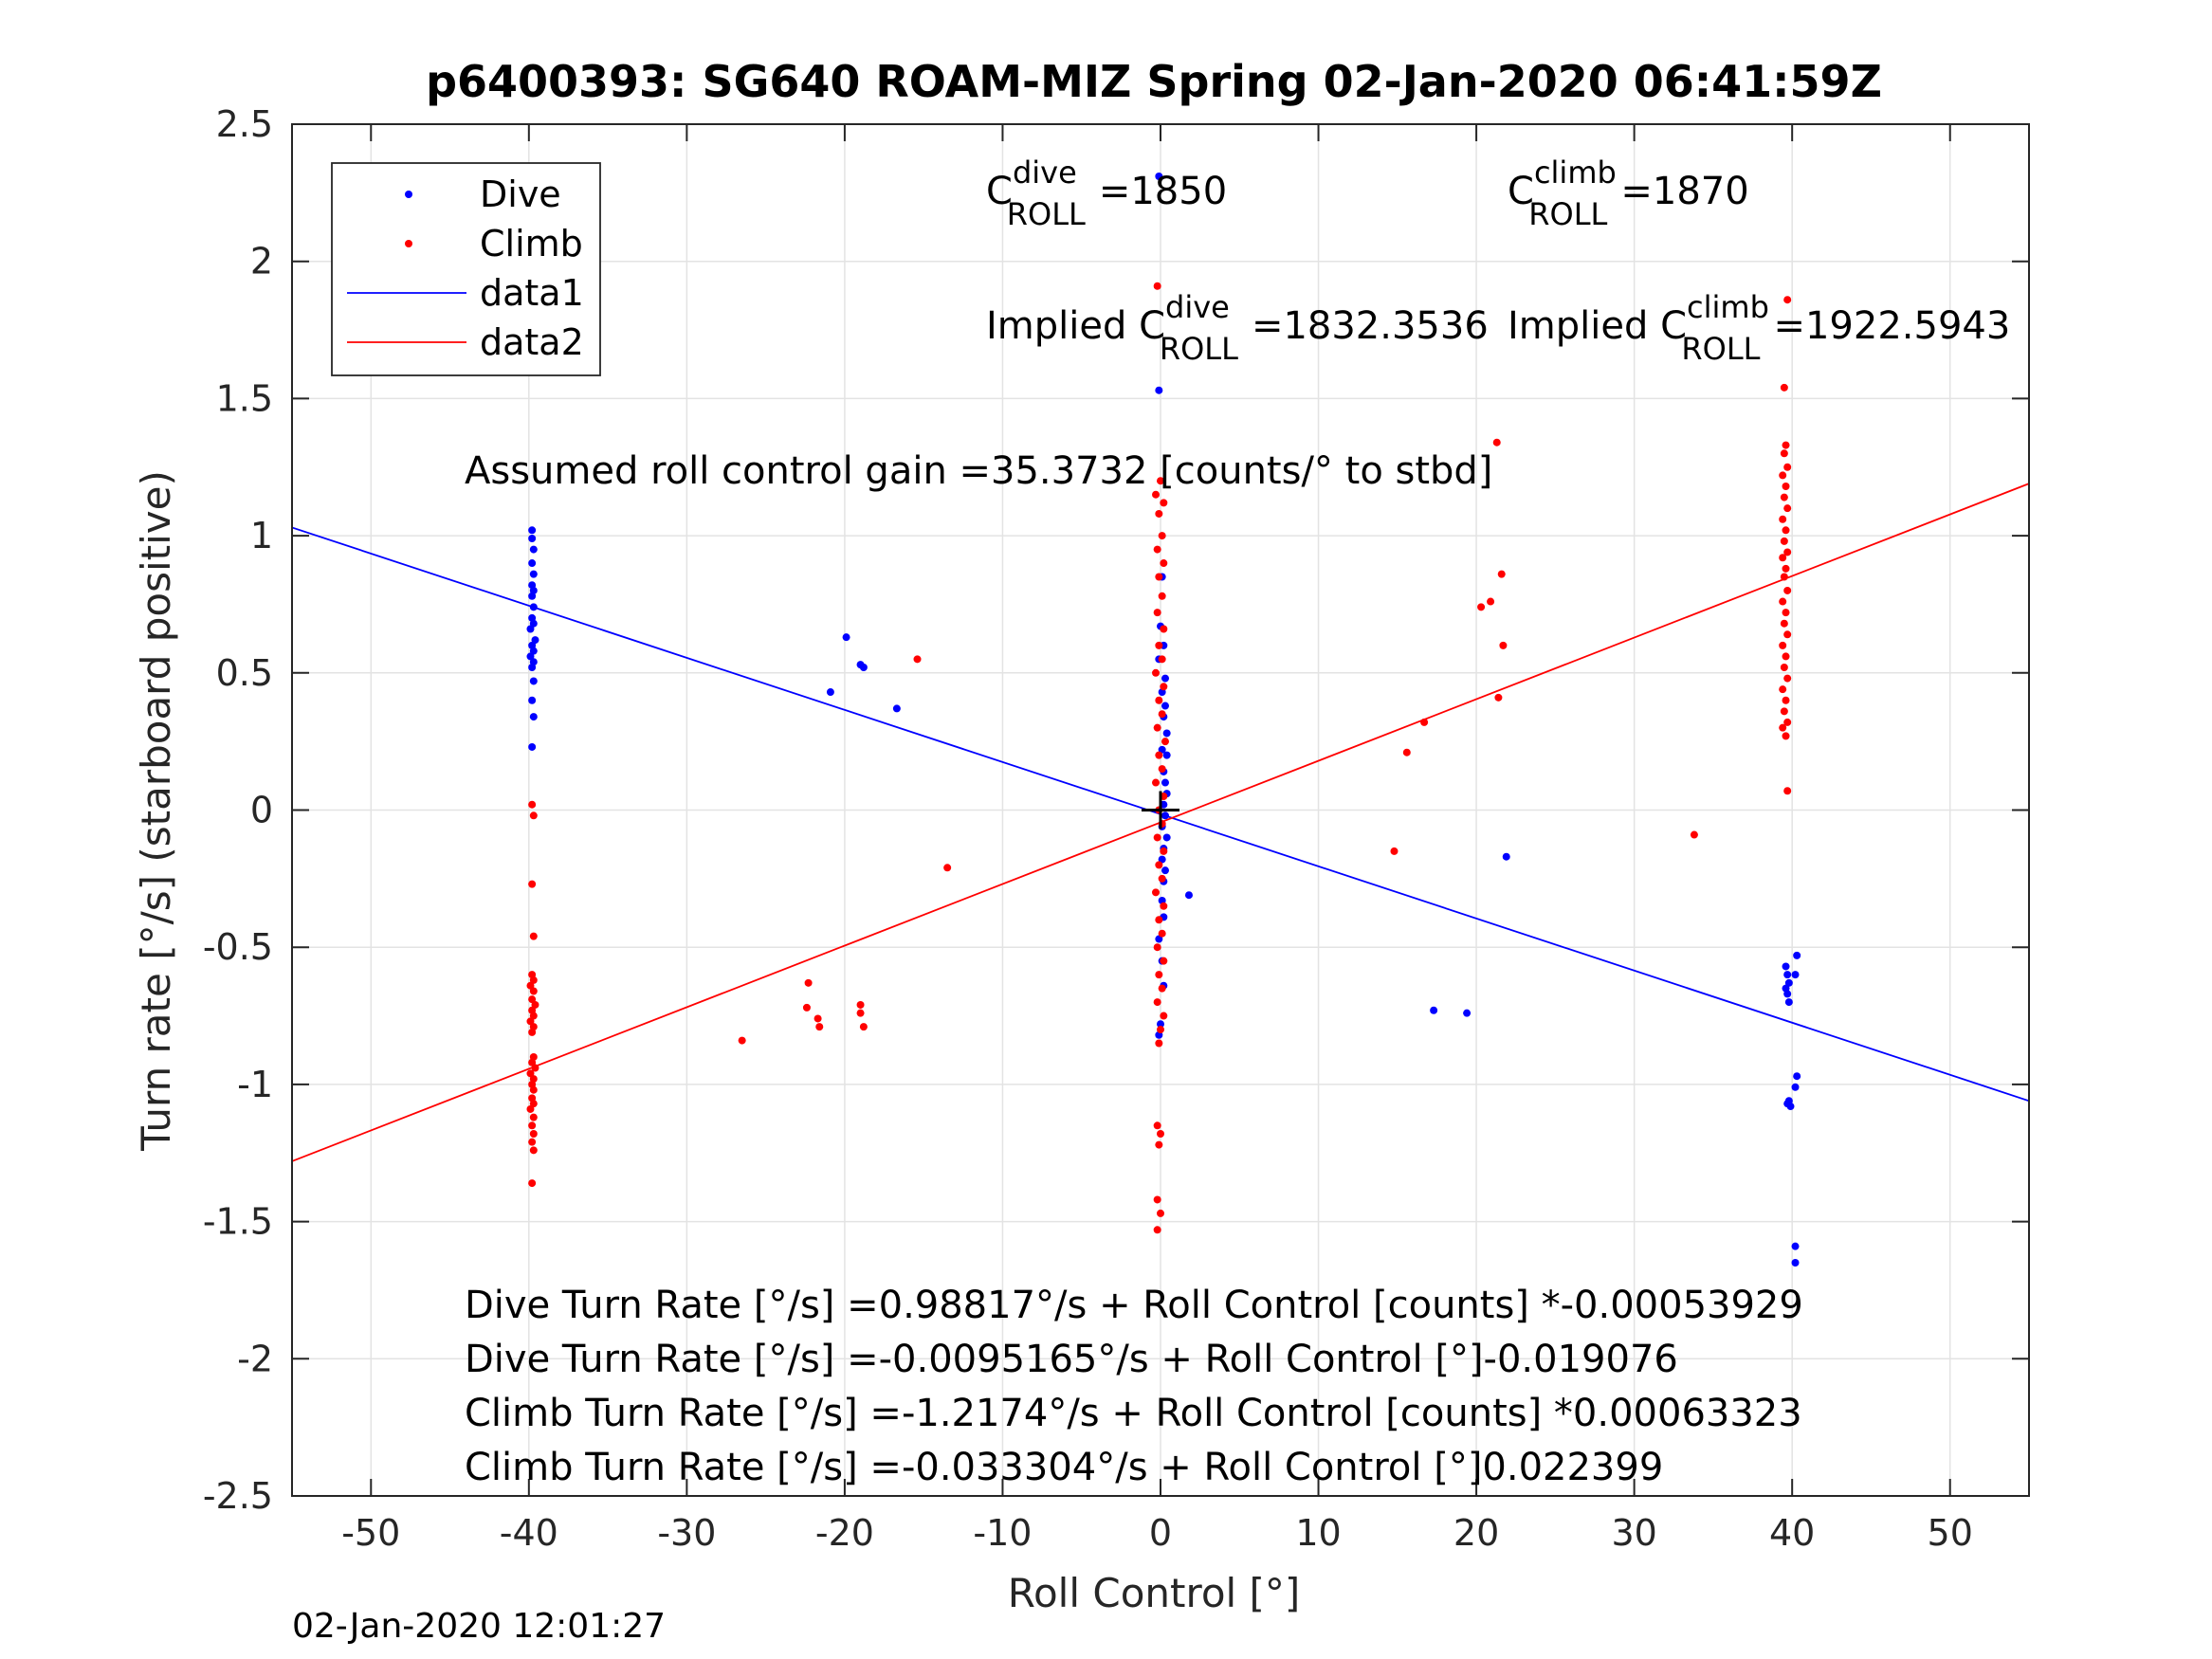 The width and height of the screenshot is (2212, 1659). Describe the element at coordinates (531, 243) in the screenshot. I see `legend-label: Climb` at that location.